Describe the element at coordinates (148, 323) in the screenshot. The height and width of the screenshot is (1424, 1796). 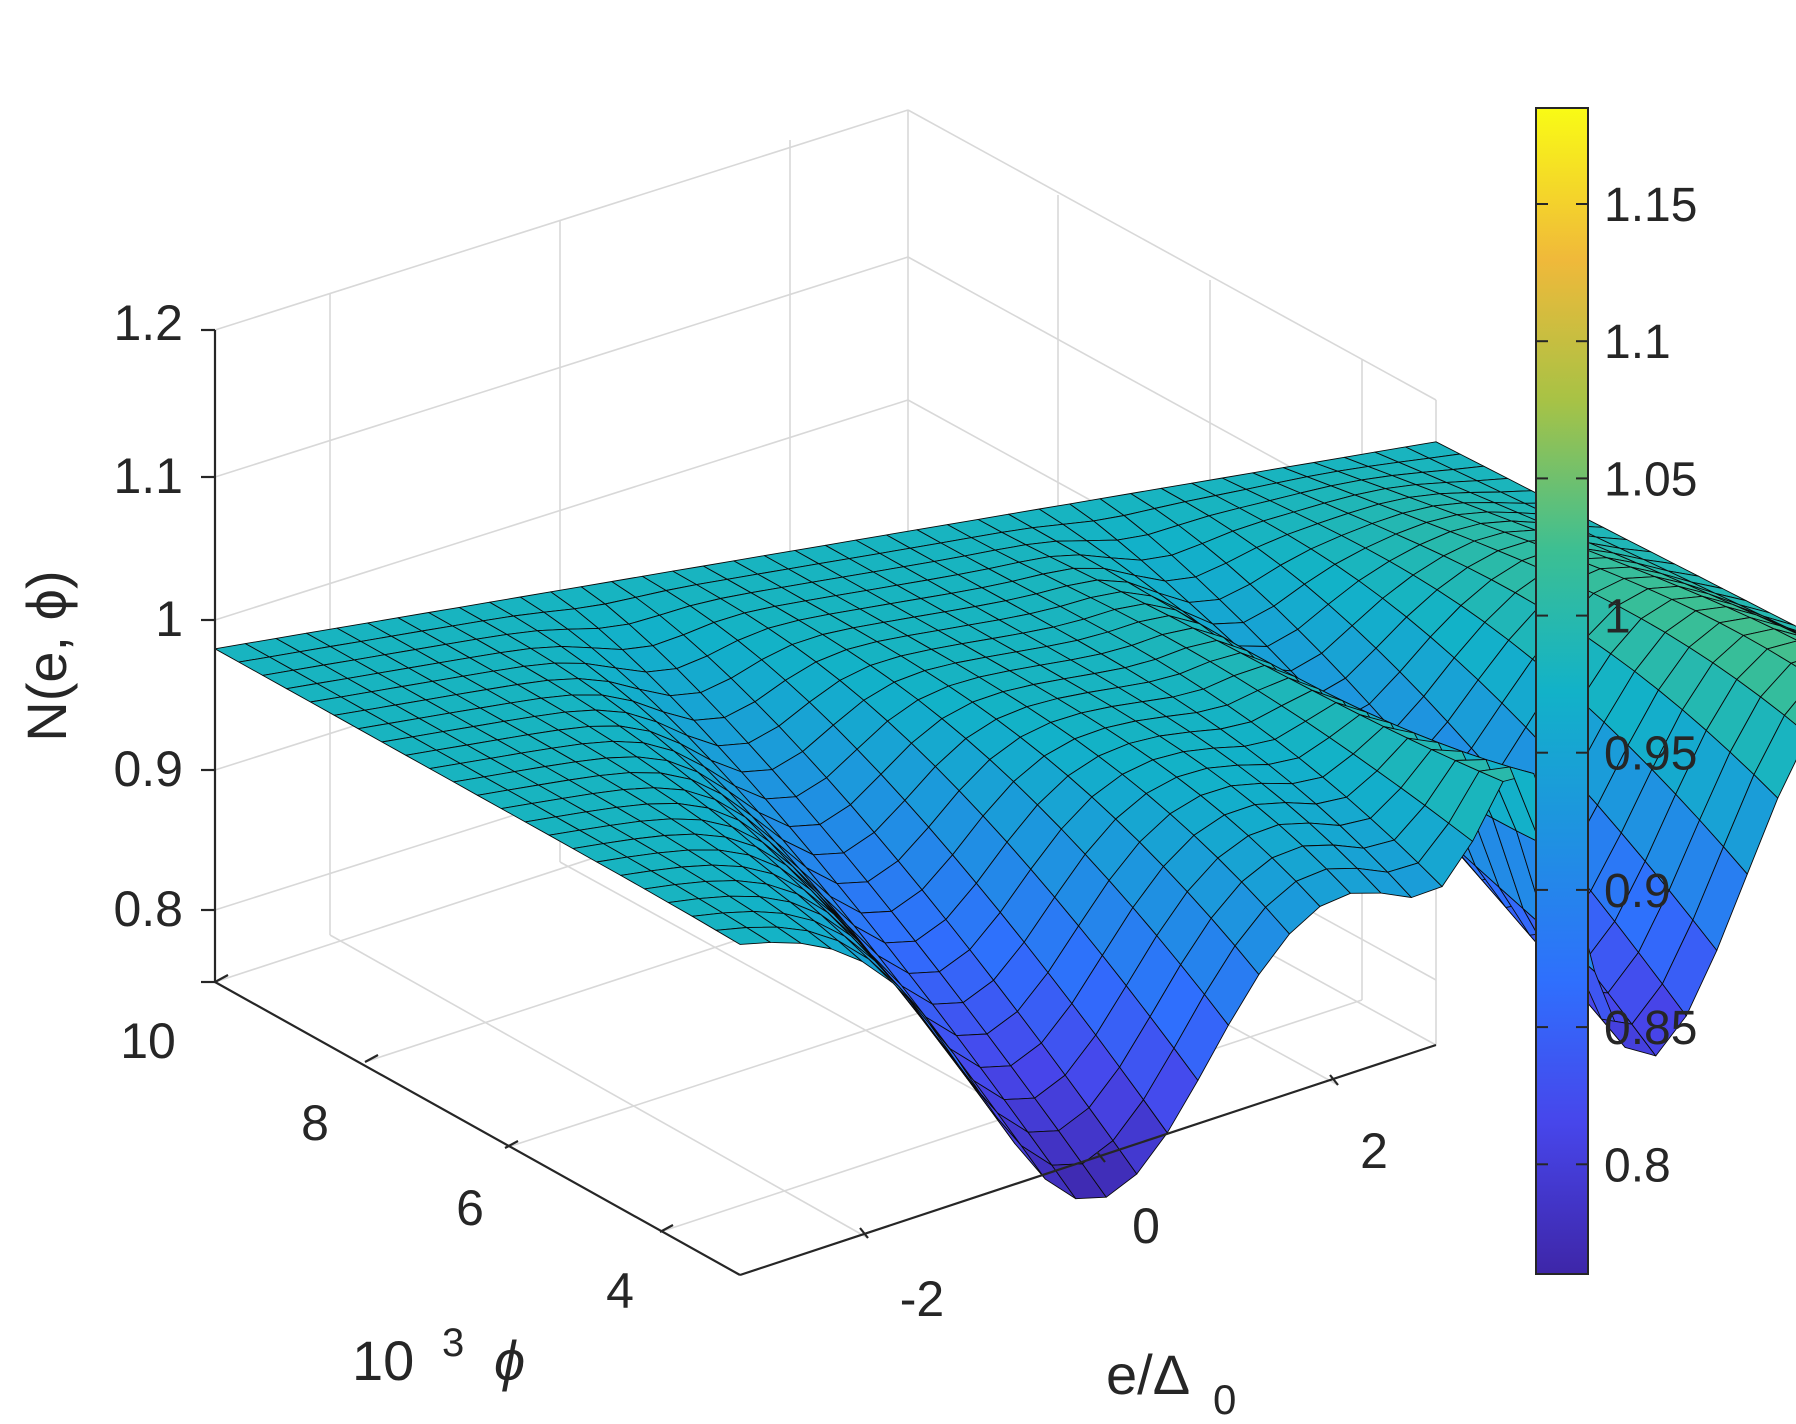
I see `z-tick-label: 1.2` at that location.